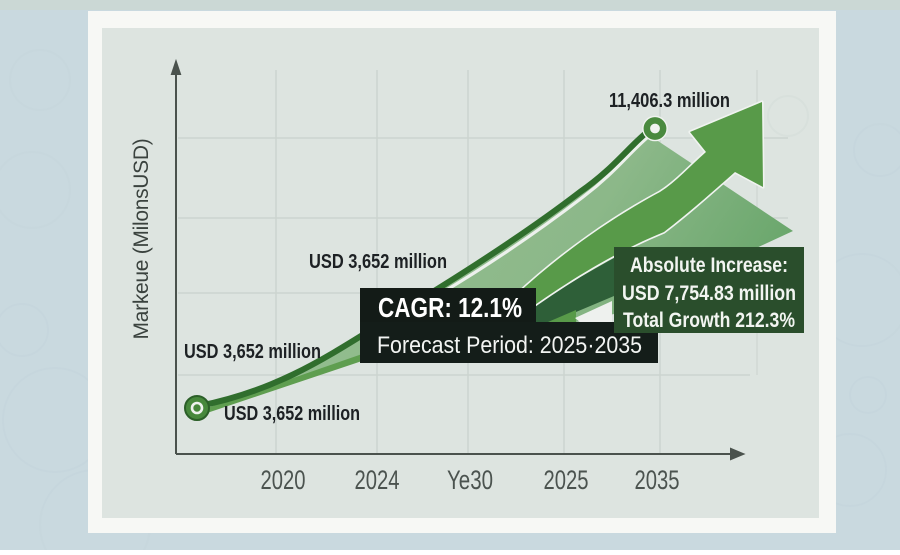 The image size is (900, 555). What do you see at coordinates (283, 480) in the screenshot?
I see `svg-text: 2020` at bounding box center [283, 480].